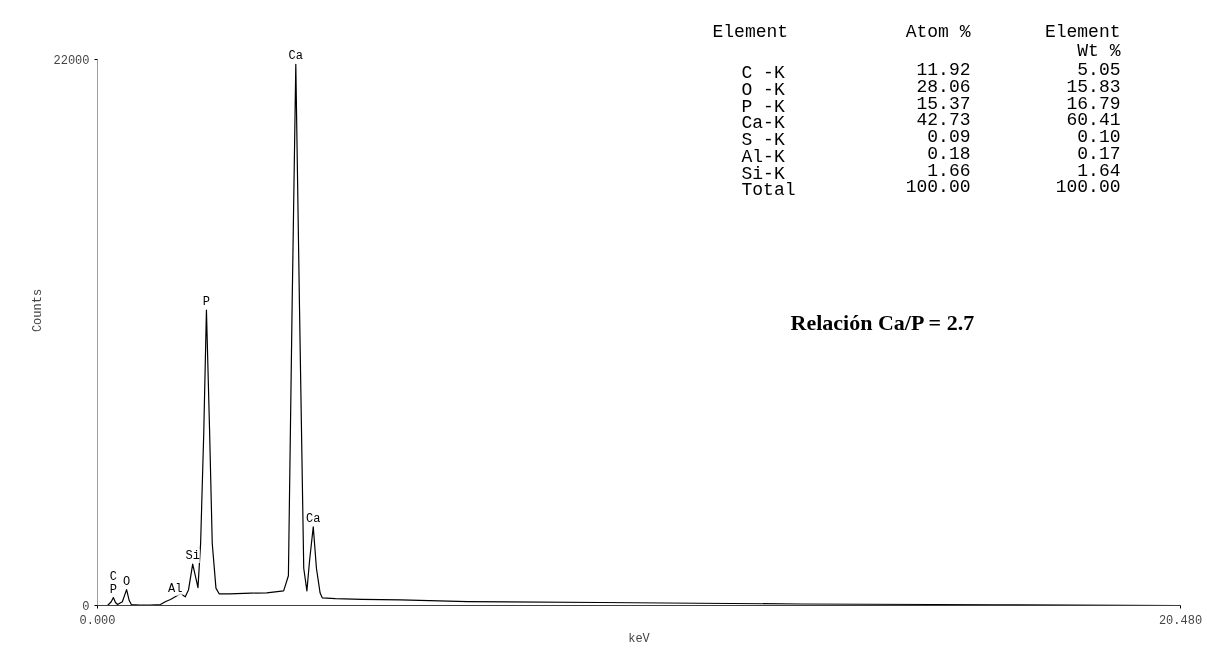  I want to click on text: Atom %, so click(938, 32).